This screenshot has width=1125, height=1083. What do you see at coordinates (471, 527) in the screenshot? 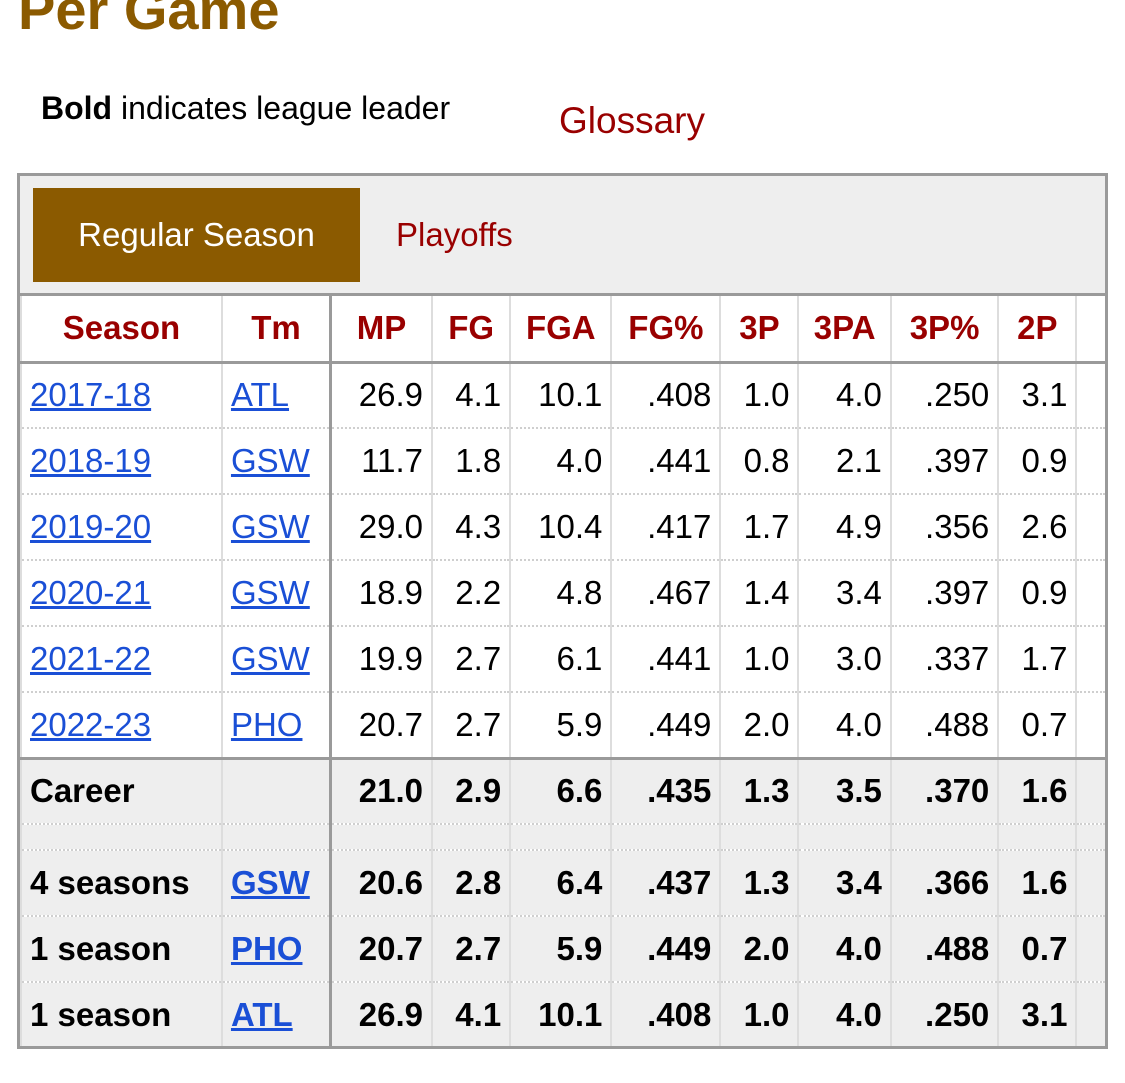
I see `cell-fg: 4.3` at bounding box center [471, 527].